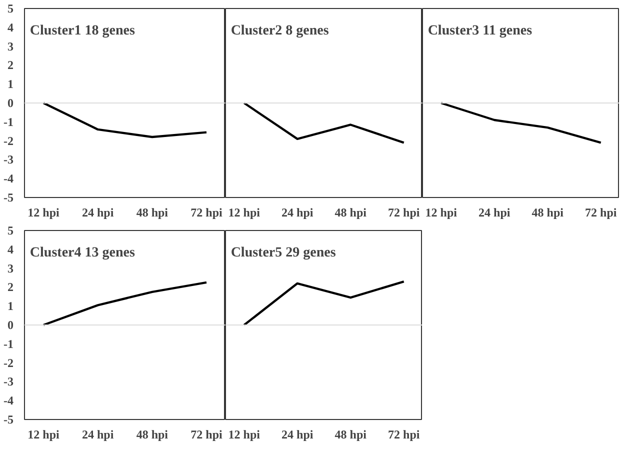 The height and width of the screenshot is (452, 624). Describe the element at coordinates (83, 253) in the screenshot. I see `text: Cluster4 13 genes` at that location.